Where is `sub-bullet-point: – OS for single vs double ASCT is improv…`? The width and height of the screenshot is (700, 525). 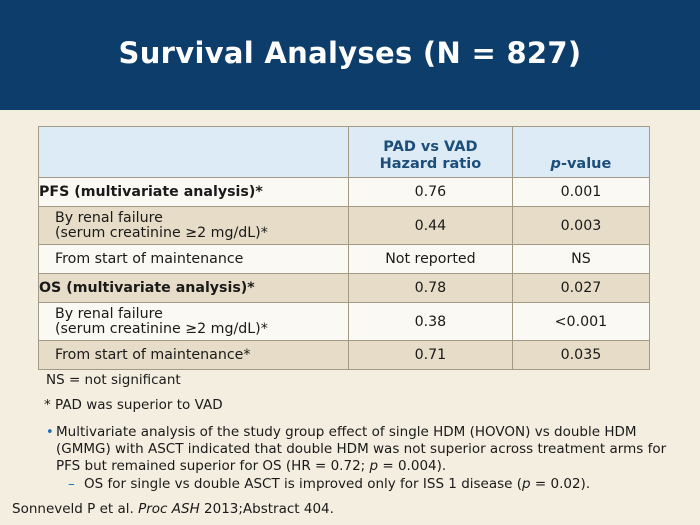
sub-bullet-point: – OS for single vs double ASCT is improv… is located at coordinates (376, 484).